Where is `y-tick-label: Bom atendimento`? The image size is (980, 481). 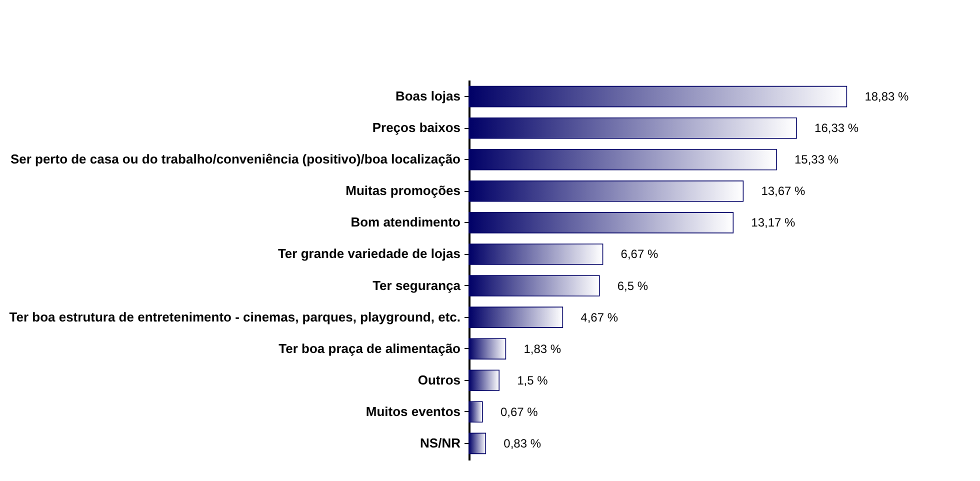
y-tick-label: Bom atendimento is located at coordinates (405, 222).